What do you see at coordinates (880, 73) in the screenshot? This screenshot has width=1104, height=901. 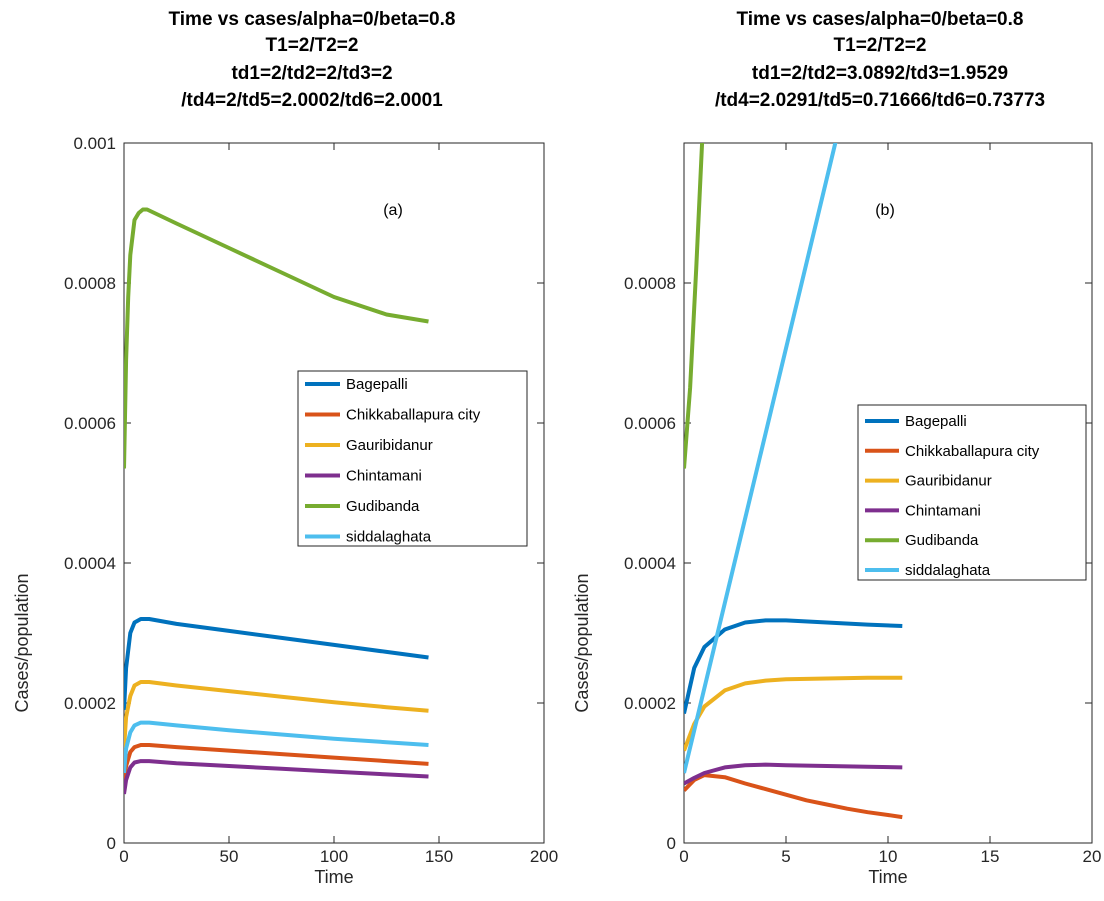 I see `chart-title-line: td1=2/td2=3.0892/td3=1.9529` at bounding box center [880, 73].